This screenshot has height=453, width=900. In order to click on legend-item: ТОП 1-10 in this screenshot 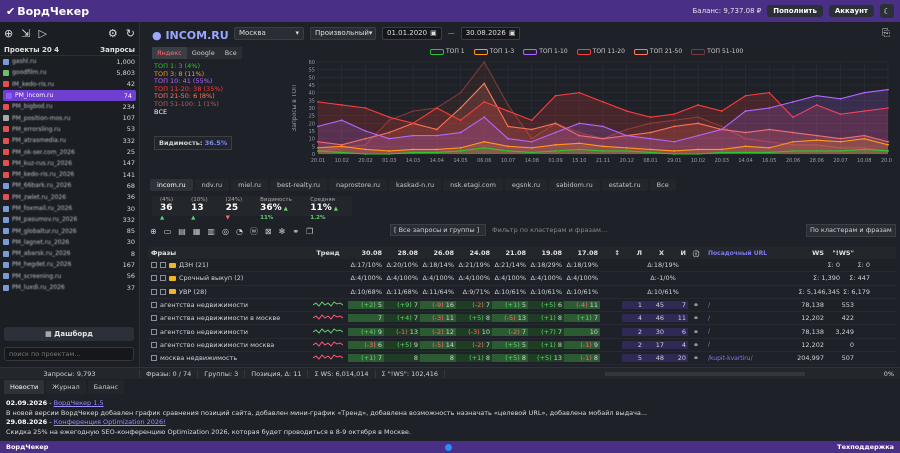, I will do `click(545, 51)`.